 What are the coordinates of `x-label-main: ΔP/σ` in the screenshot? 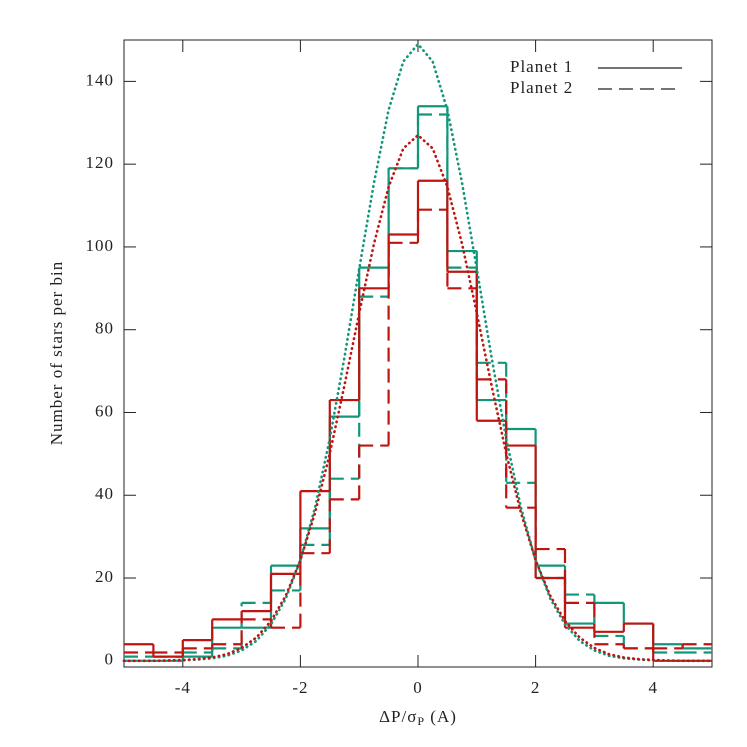 It's located at (398, 716).